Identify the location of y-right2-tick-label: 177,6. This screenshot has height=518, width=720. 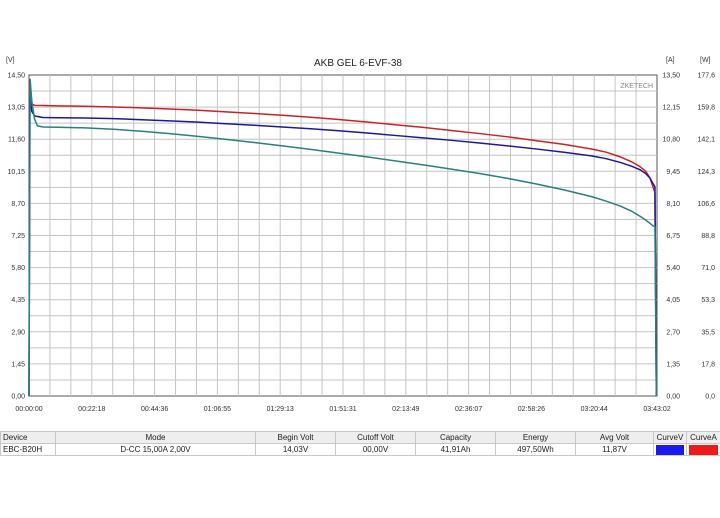
(706, 76).